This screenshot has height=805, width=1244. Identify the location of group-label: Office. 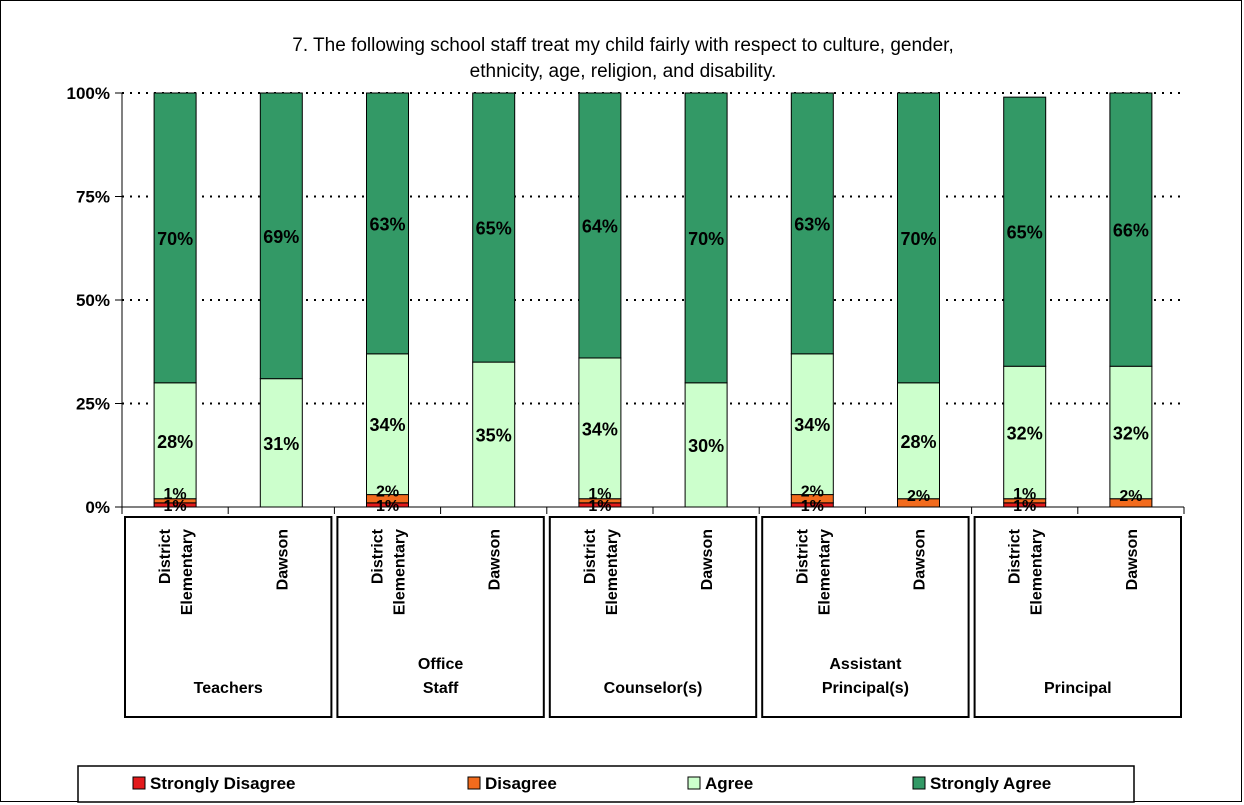
(440, 664).